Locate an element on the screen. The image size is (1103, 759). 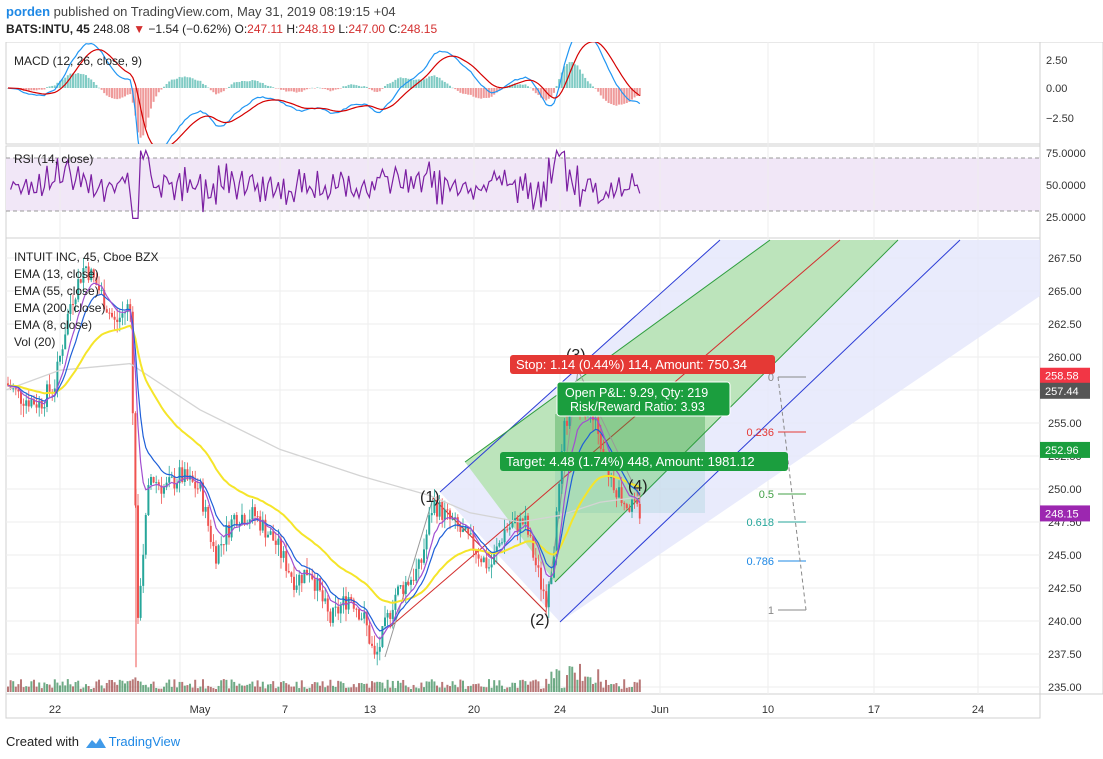
pnl-box is located at coordinates (643, 399).